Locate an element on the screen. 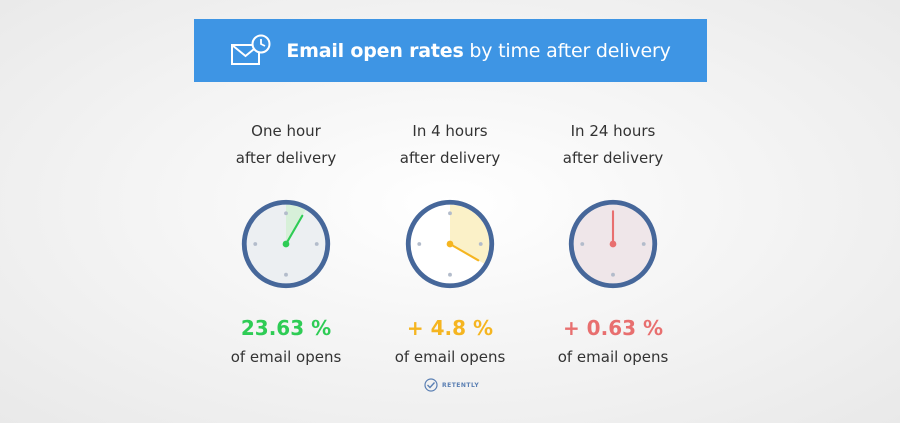 This screenshot has width=900, height=423. column-heading: One hour after delivery is located at coordinates (286, 148).